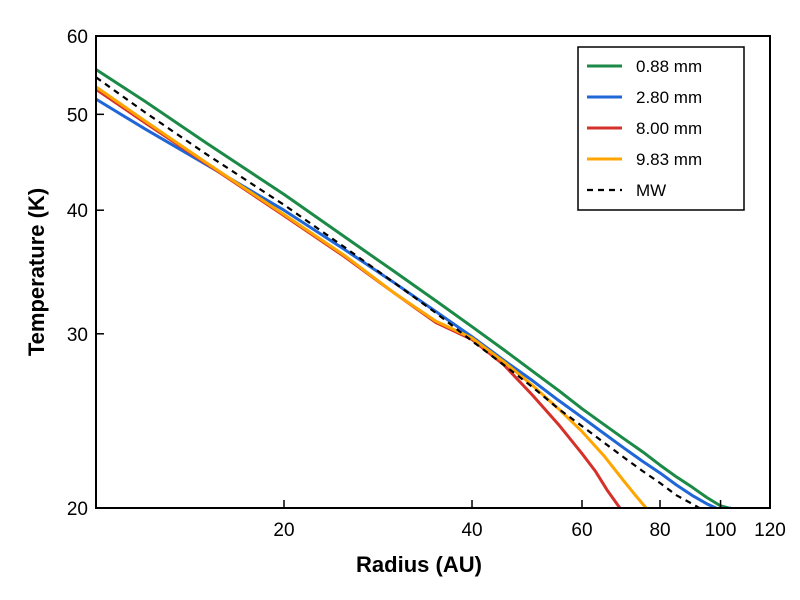 This screenshot has width=800, height=600. Describe the element at coordinates (77, 115) in the screenshot. I see `y-tick-label: 50` at that location.